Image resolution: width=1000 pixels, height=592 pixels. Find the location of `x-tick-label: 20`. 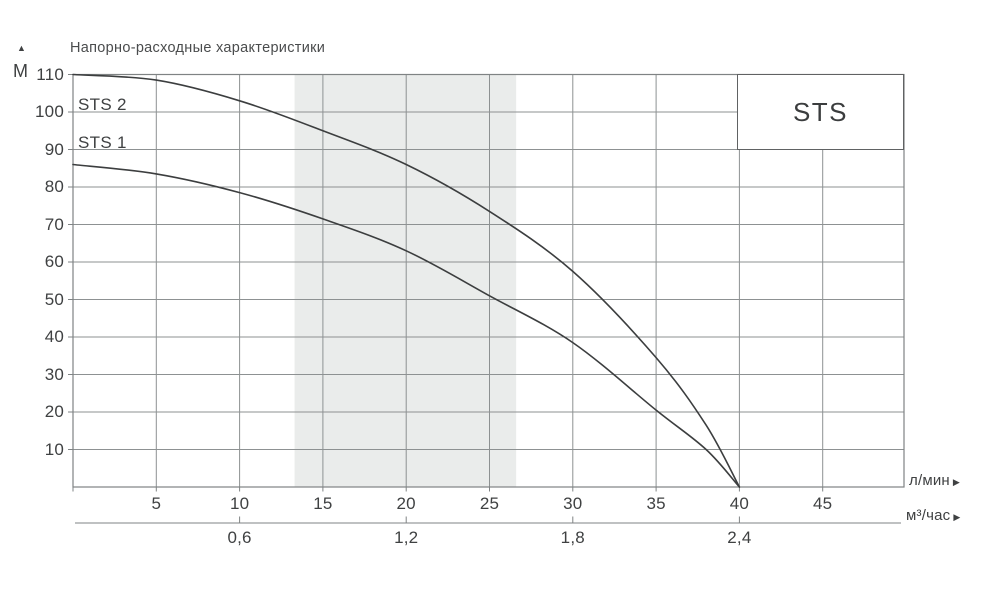

x-tick-label: 20 is located at coordinates (406, 503).